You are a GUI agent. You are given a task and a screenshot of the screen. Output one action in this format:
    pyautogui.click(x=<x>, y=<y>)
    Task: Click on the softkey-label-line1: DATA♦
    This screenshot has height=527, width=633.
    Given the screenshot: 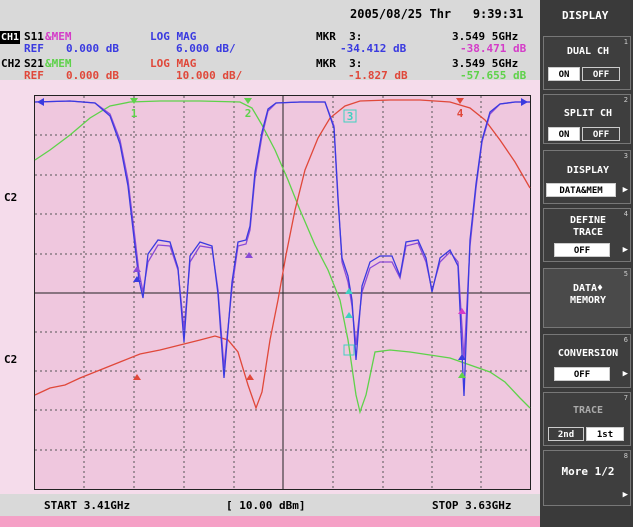 What is the action you would take?
    pyautogui.click(x=588, y=288)
    